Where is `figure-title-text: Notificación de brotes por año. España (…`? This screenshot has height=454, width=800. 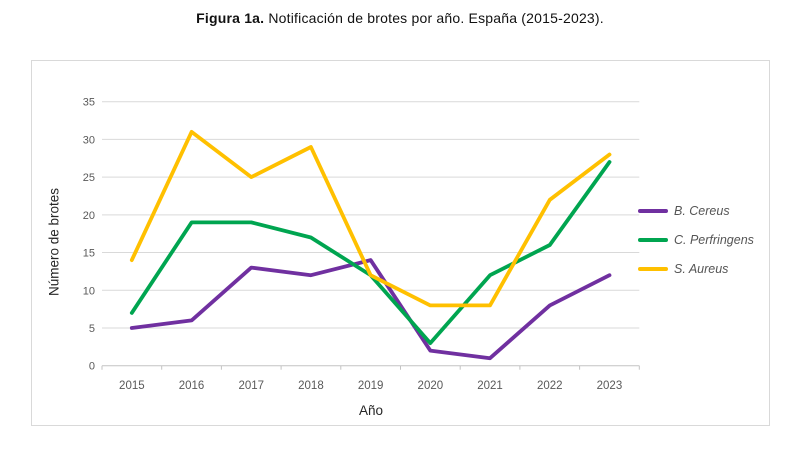 figure-title-text: Notificación de brotes por año. España (… is located at coordinates (434, 18).